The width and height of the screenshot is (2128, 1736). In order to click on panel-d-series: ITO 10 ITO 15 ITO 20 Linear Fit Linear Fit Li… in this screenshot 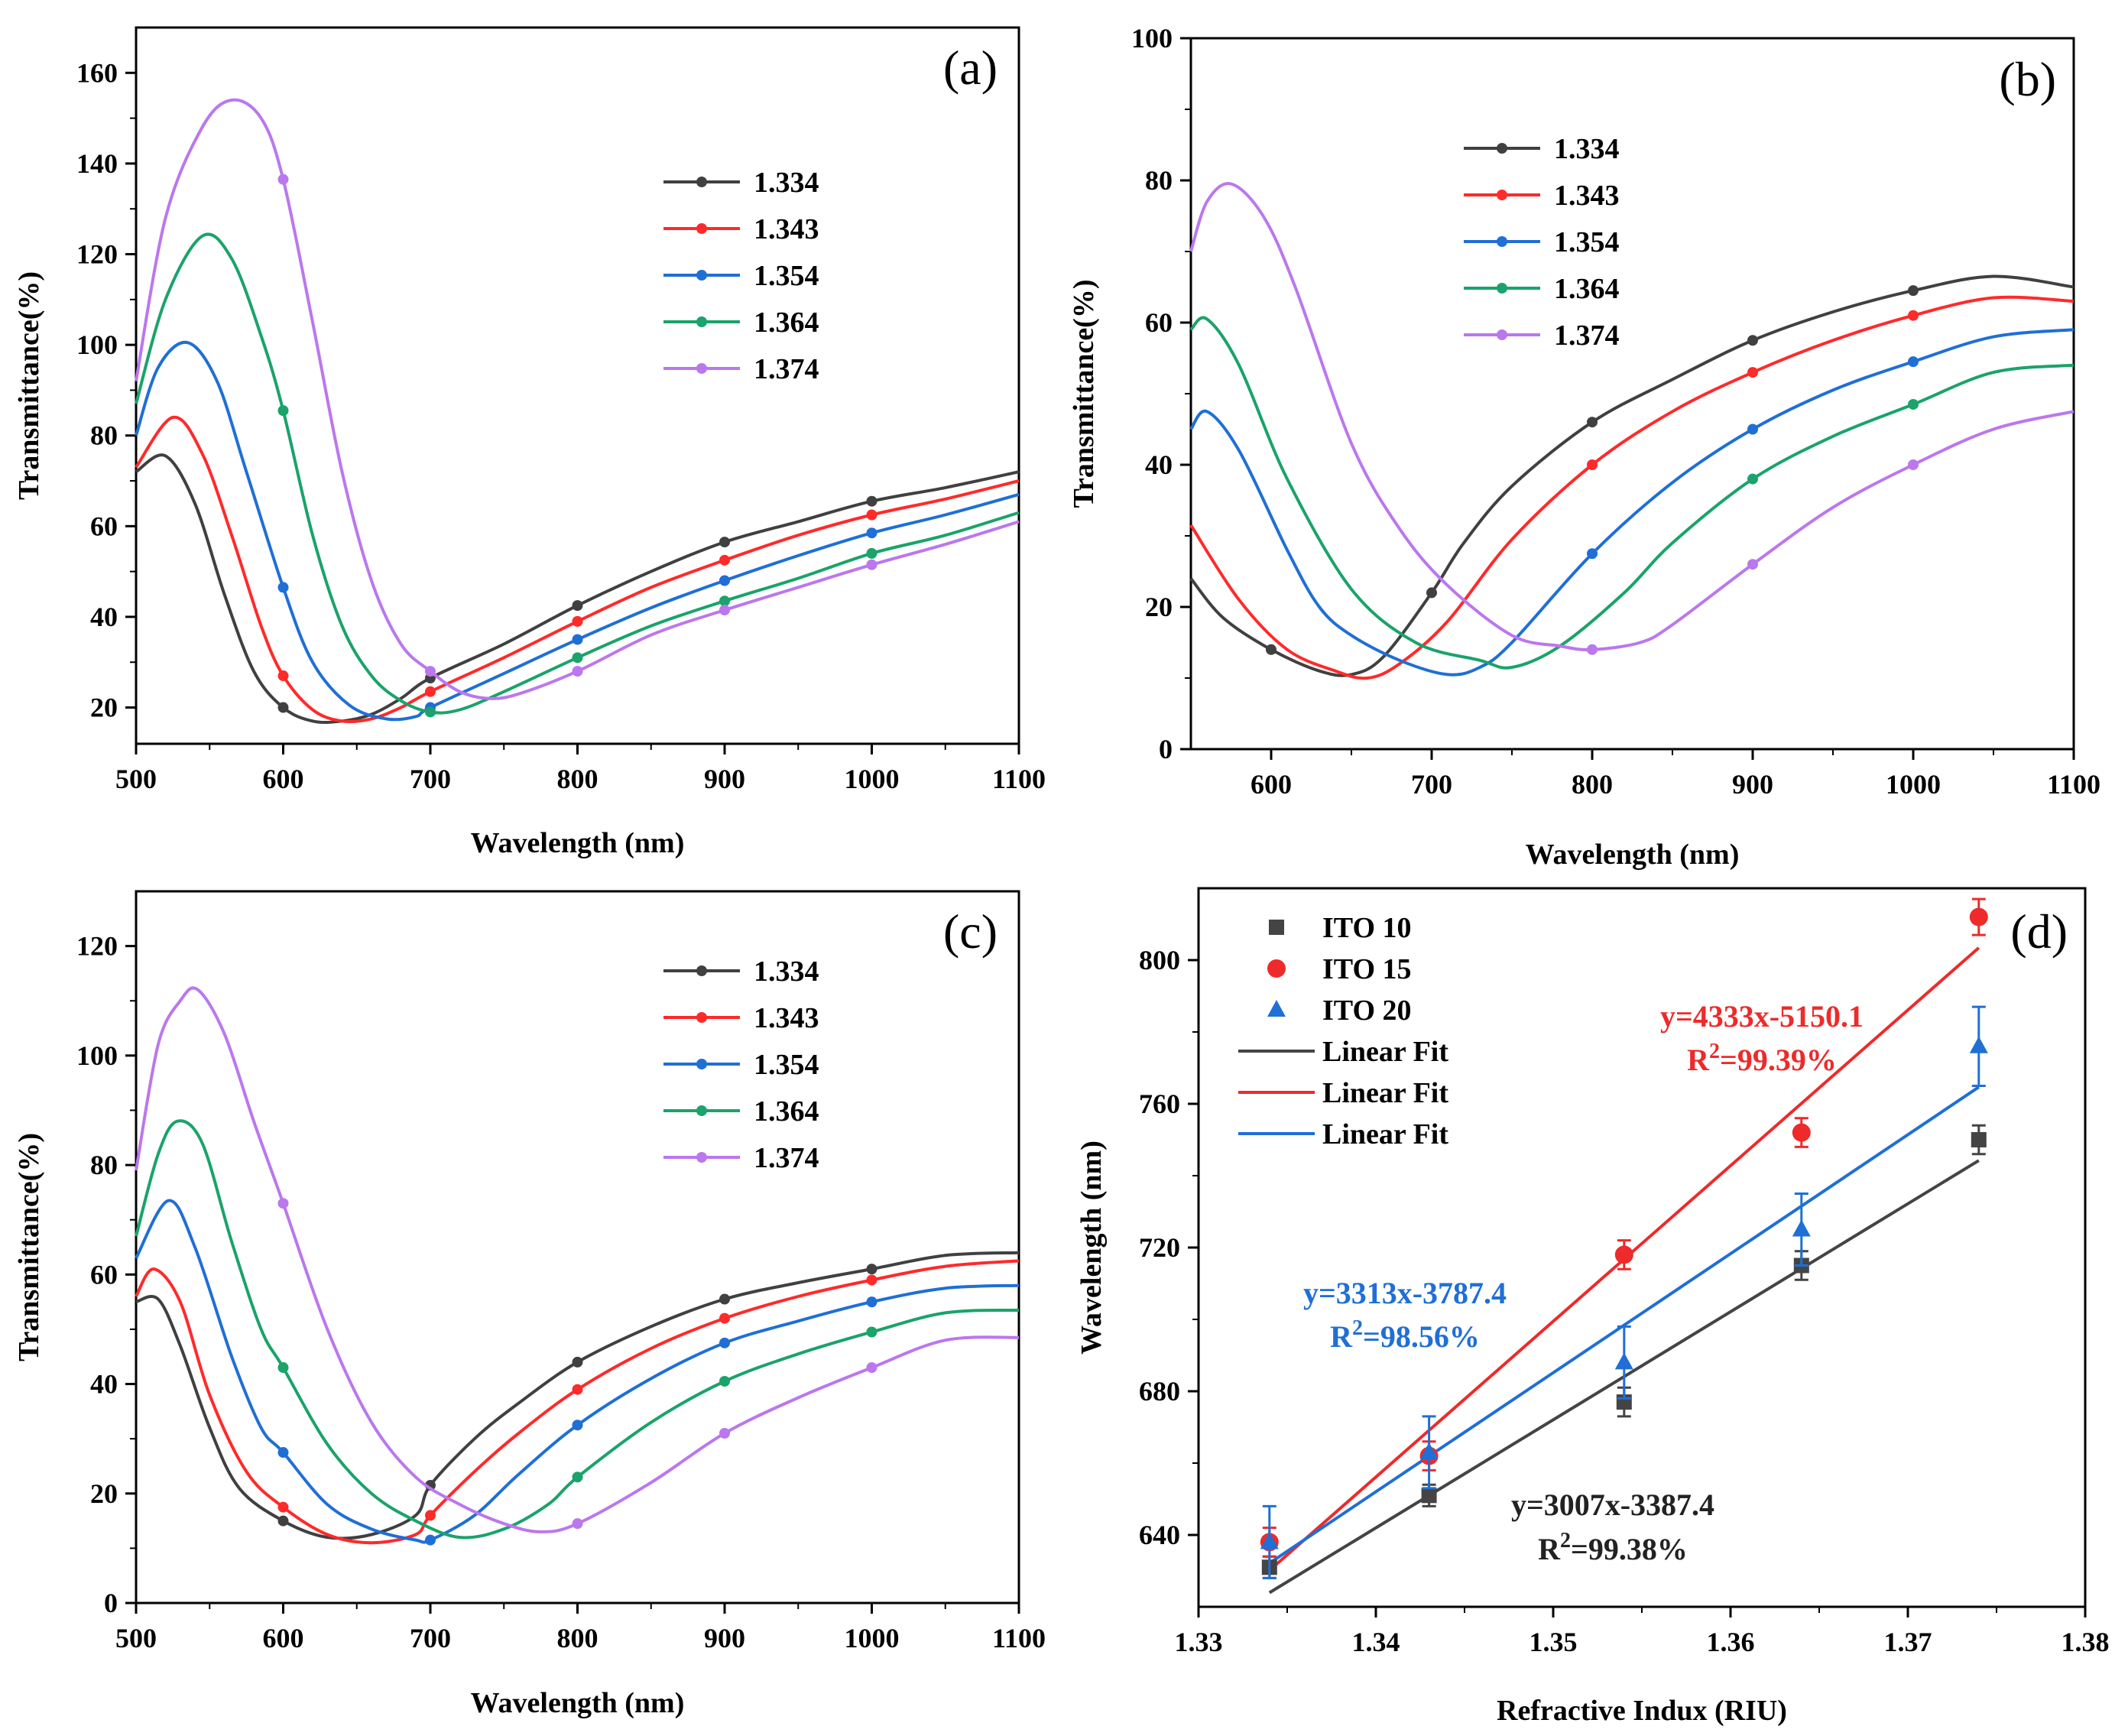, I will do `click(1613, 1246)`.